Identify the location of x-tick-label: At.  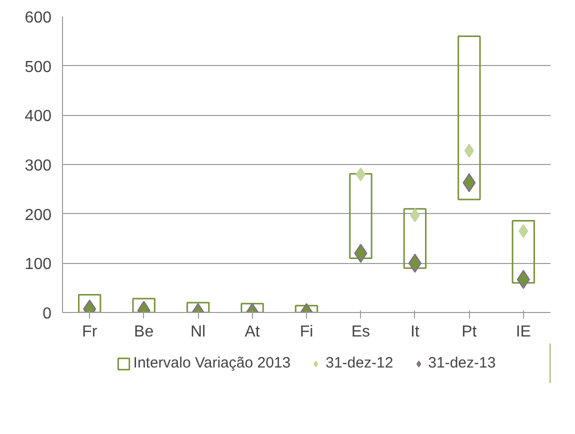
(252, 332).